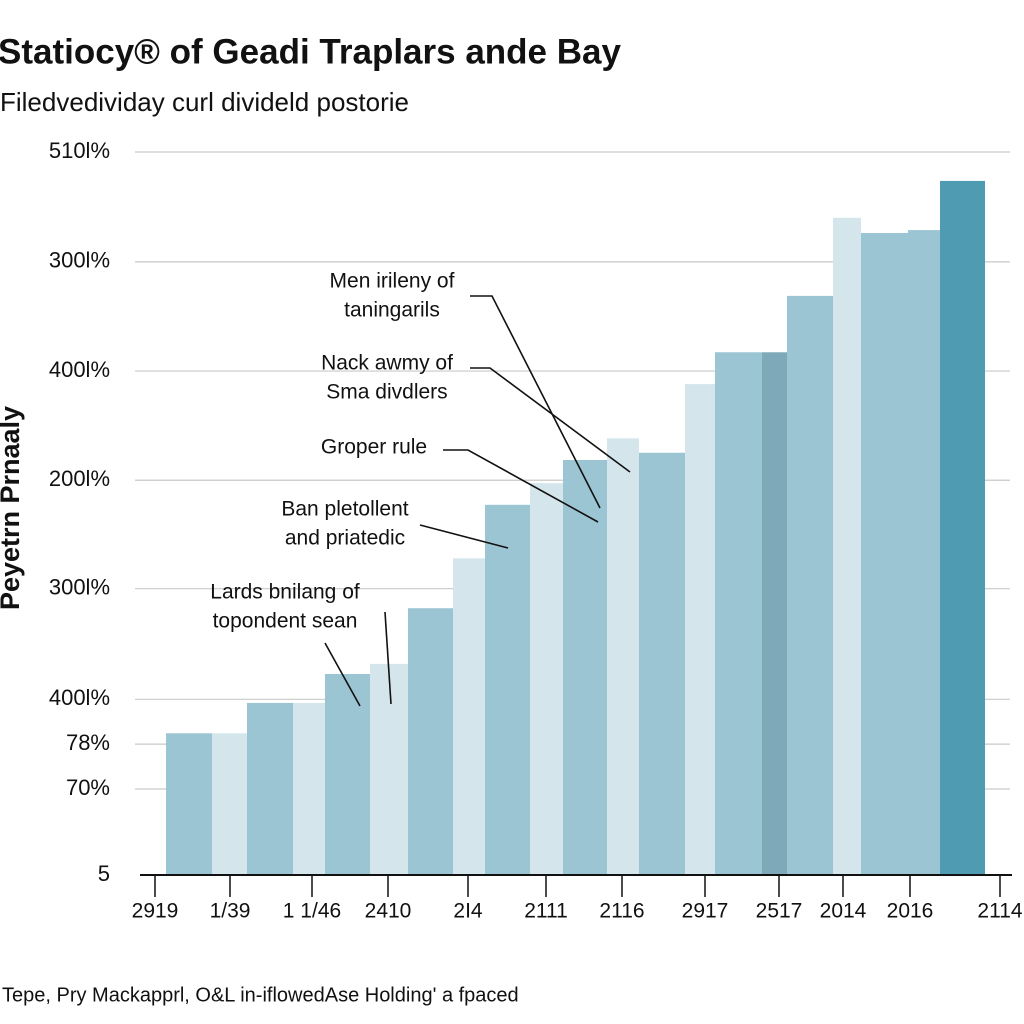  Describe the element at coordinates (392, 281) in the screenshot. I see `annotation: Men irileny of` at that location.